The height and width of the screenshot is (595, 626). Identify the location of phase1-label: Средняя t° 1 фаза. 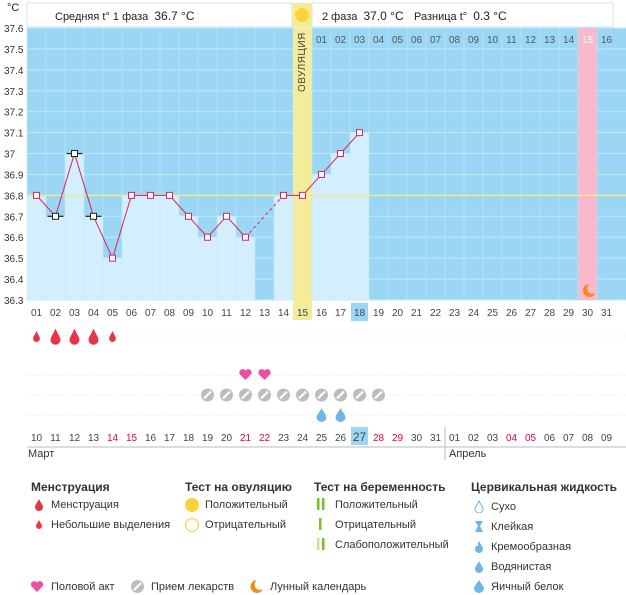
(102, 17).